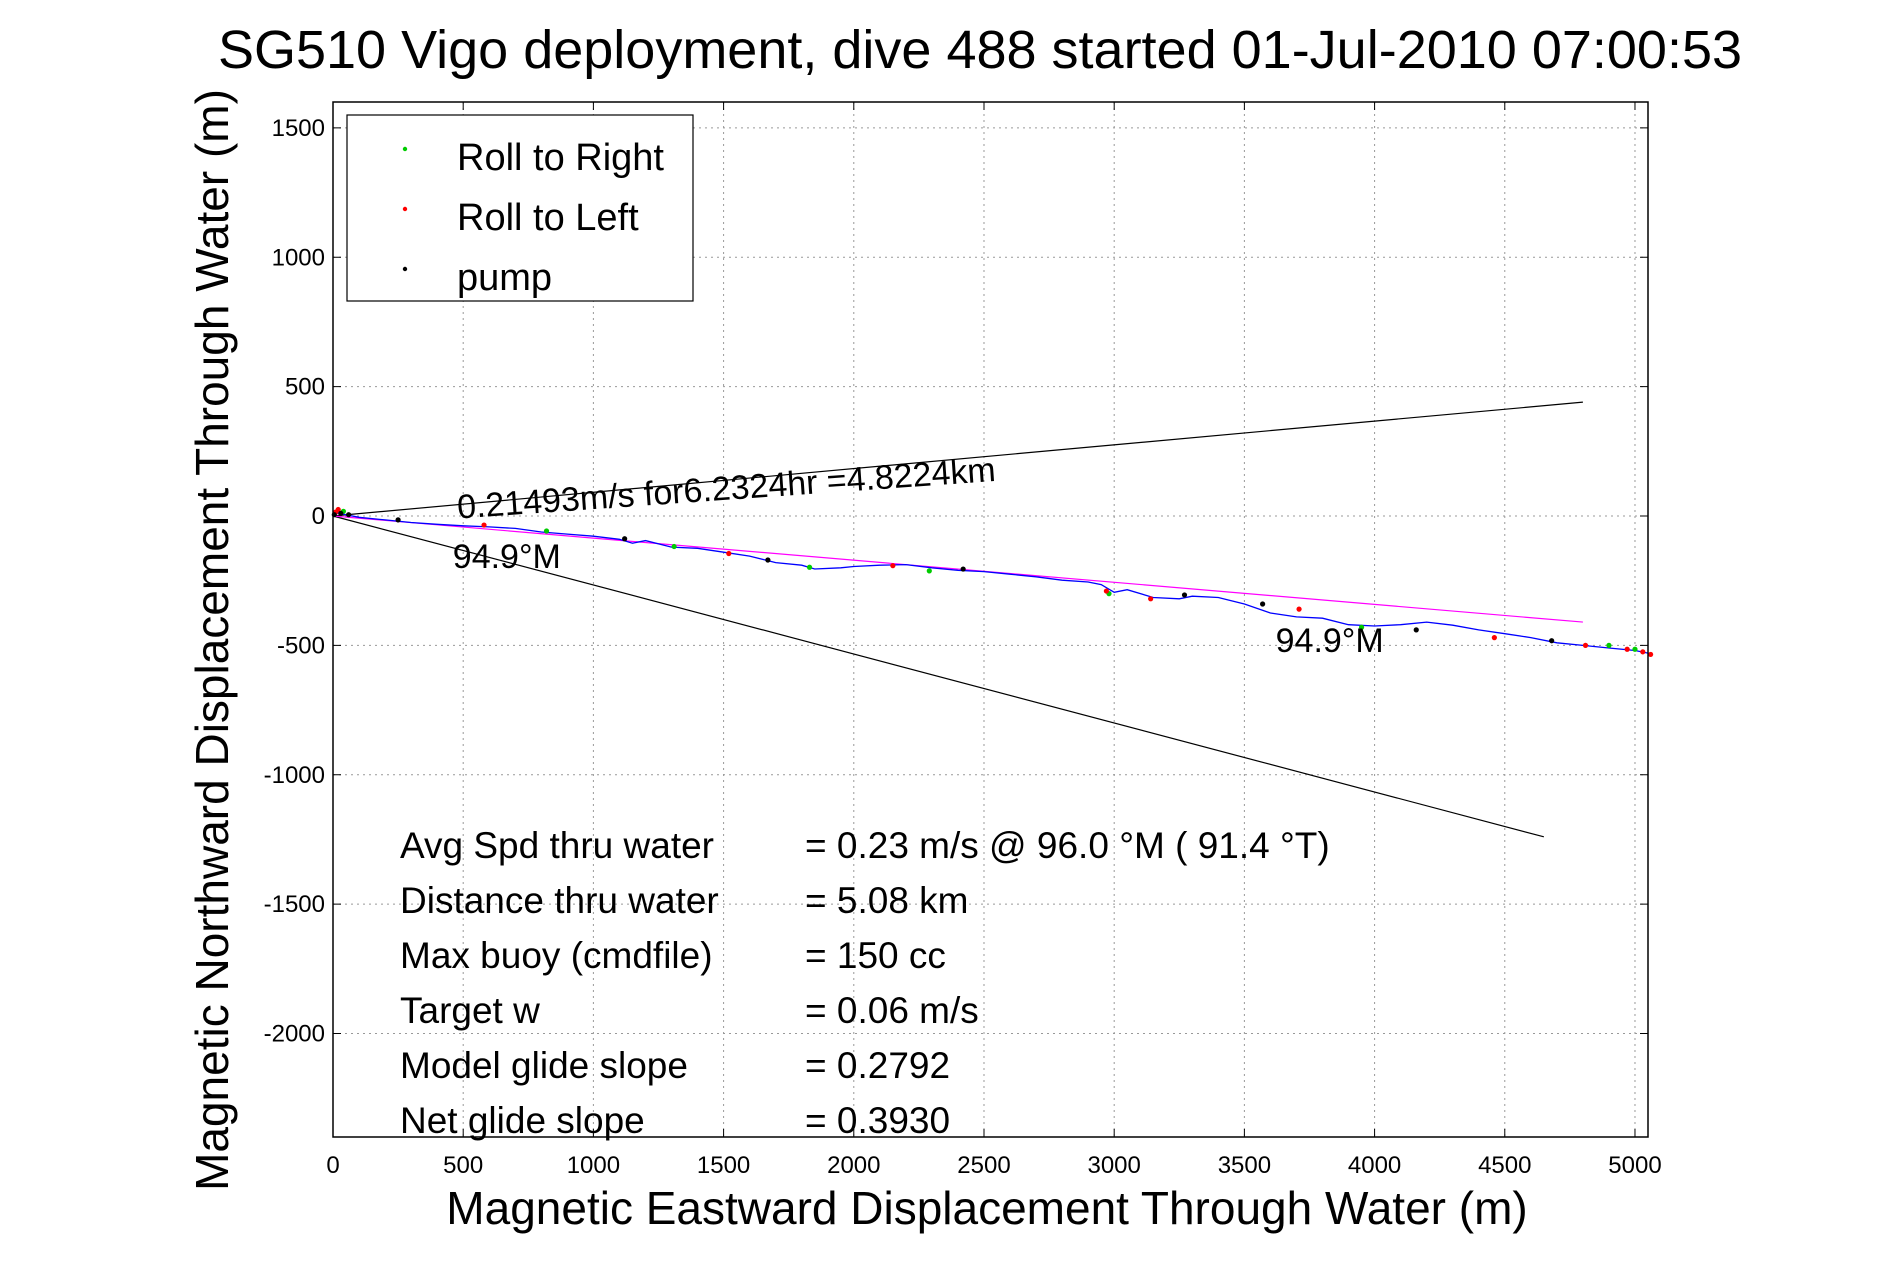 This screenshot has width=1891, height=1262. Describe the element at coordinates (723, 1165) in the screenshot. I see `x-tick-label-3: 1500` at that location.